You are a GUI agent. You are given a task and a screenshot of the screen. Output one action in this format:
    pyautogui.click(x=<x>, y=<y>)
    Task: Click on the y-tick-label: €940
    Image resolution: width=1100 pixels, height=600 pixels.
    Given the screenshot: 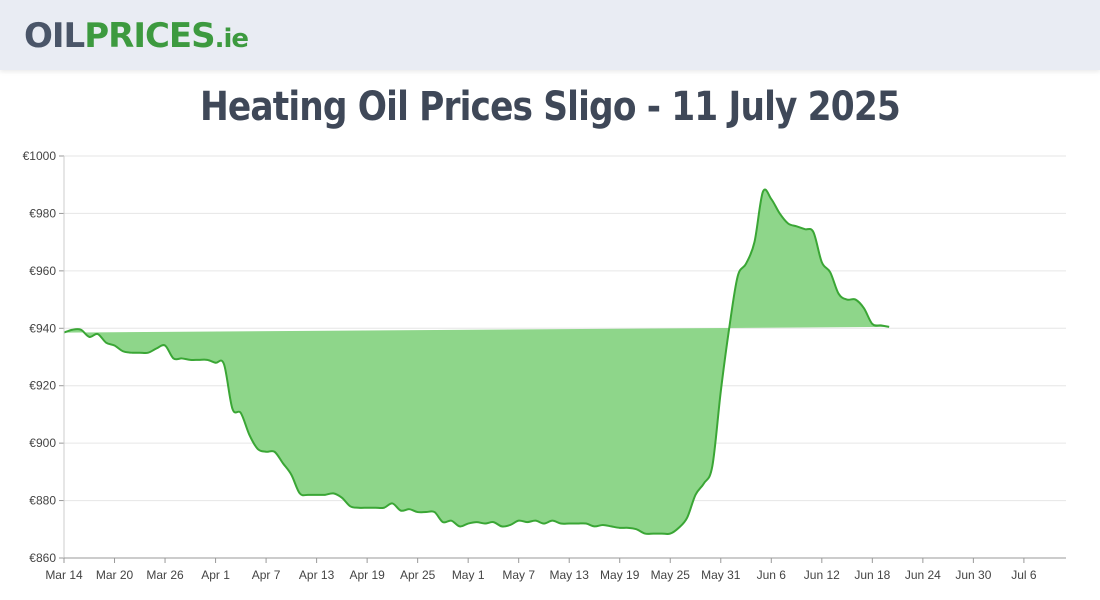 What is the action you would take?
    pyautogui.click(x=42, y=328)
    